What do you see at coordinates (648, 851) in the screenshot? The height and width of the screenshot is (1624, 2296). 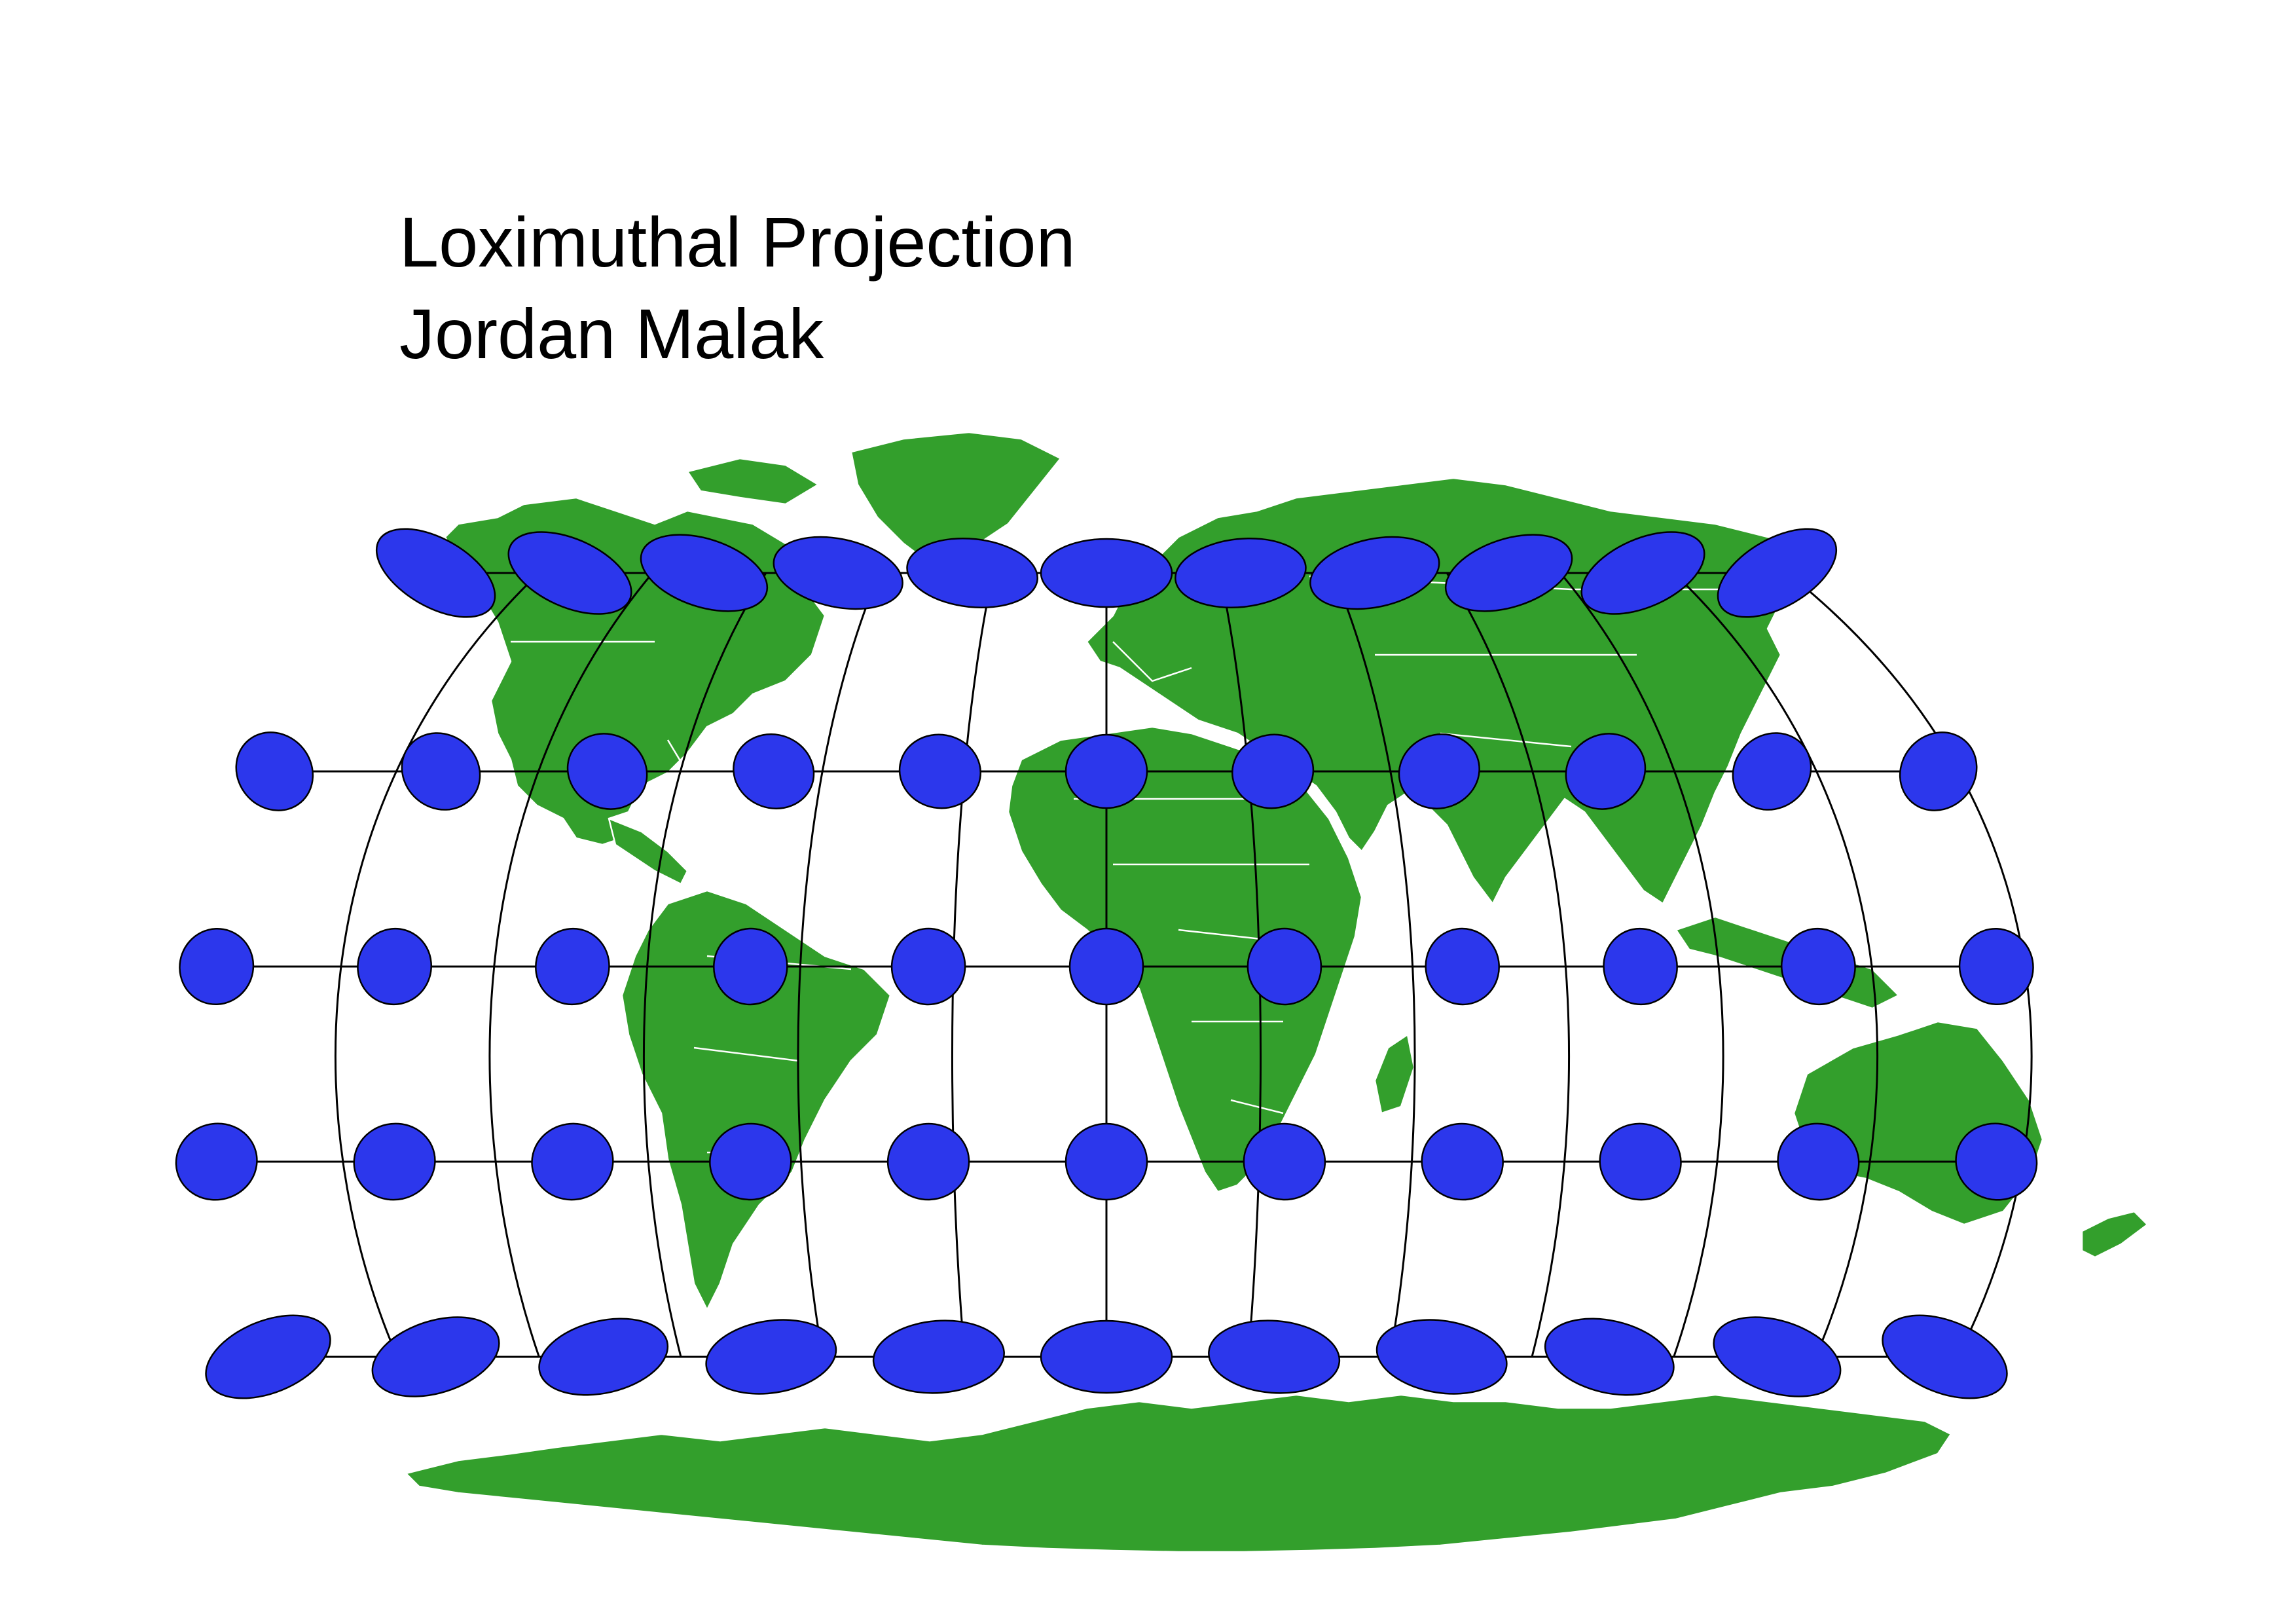 I see `landmass-central-america` at bounding box center [648, 851].